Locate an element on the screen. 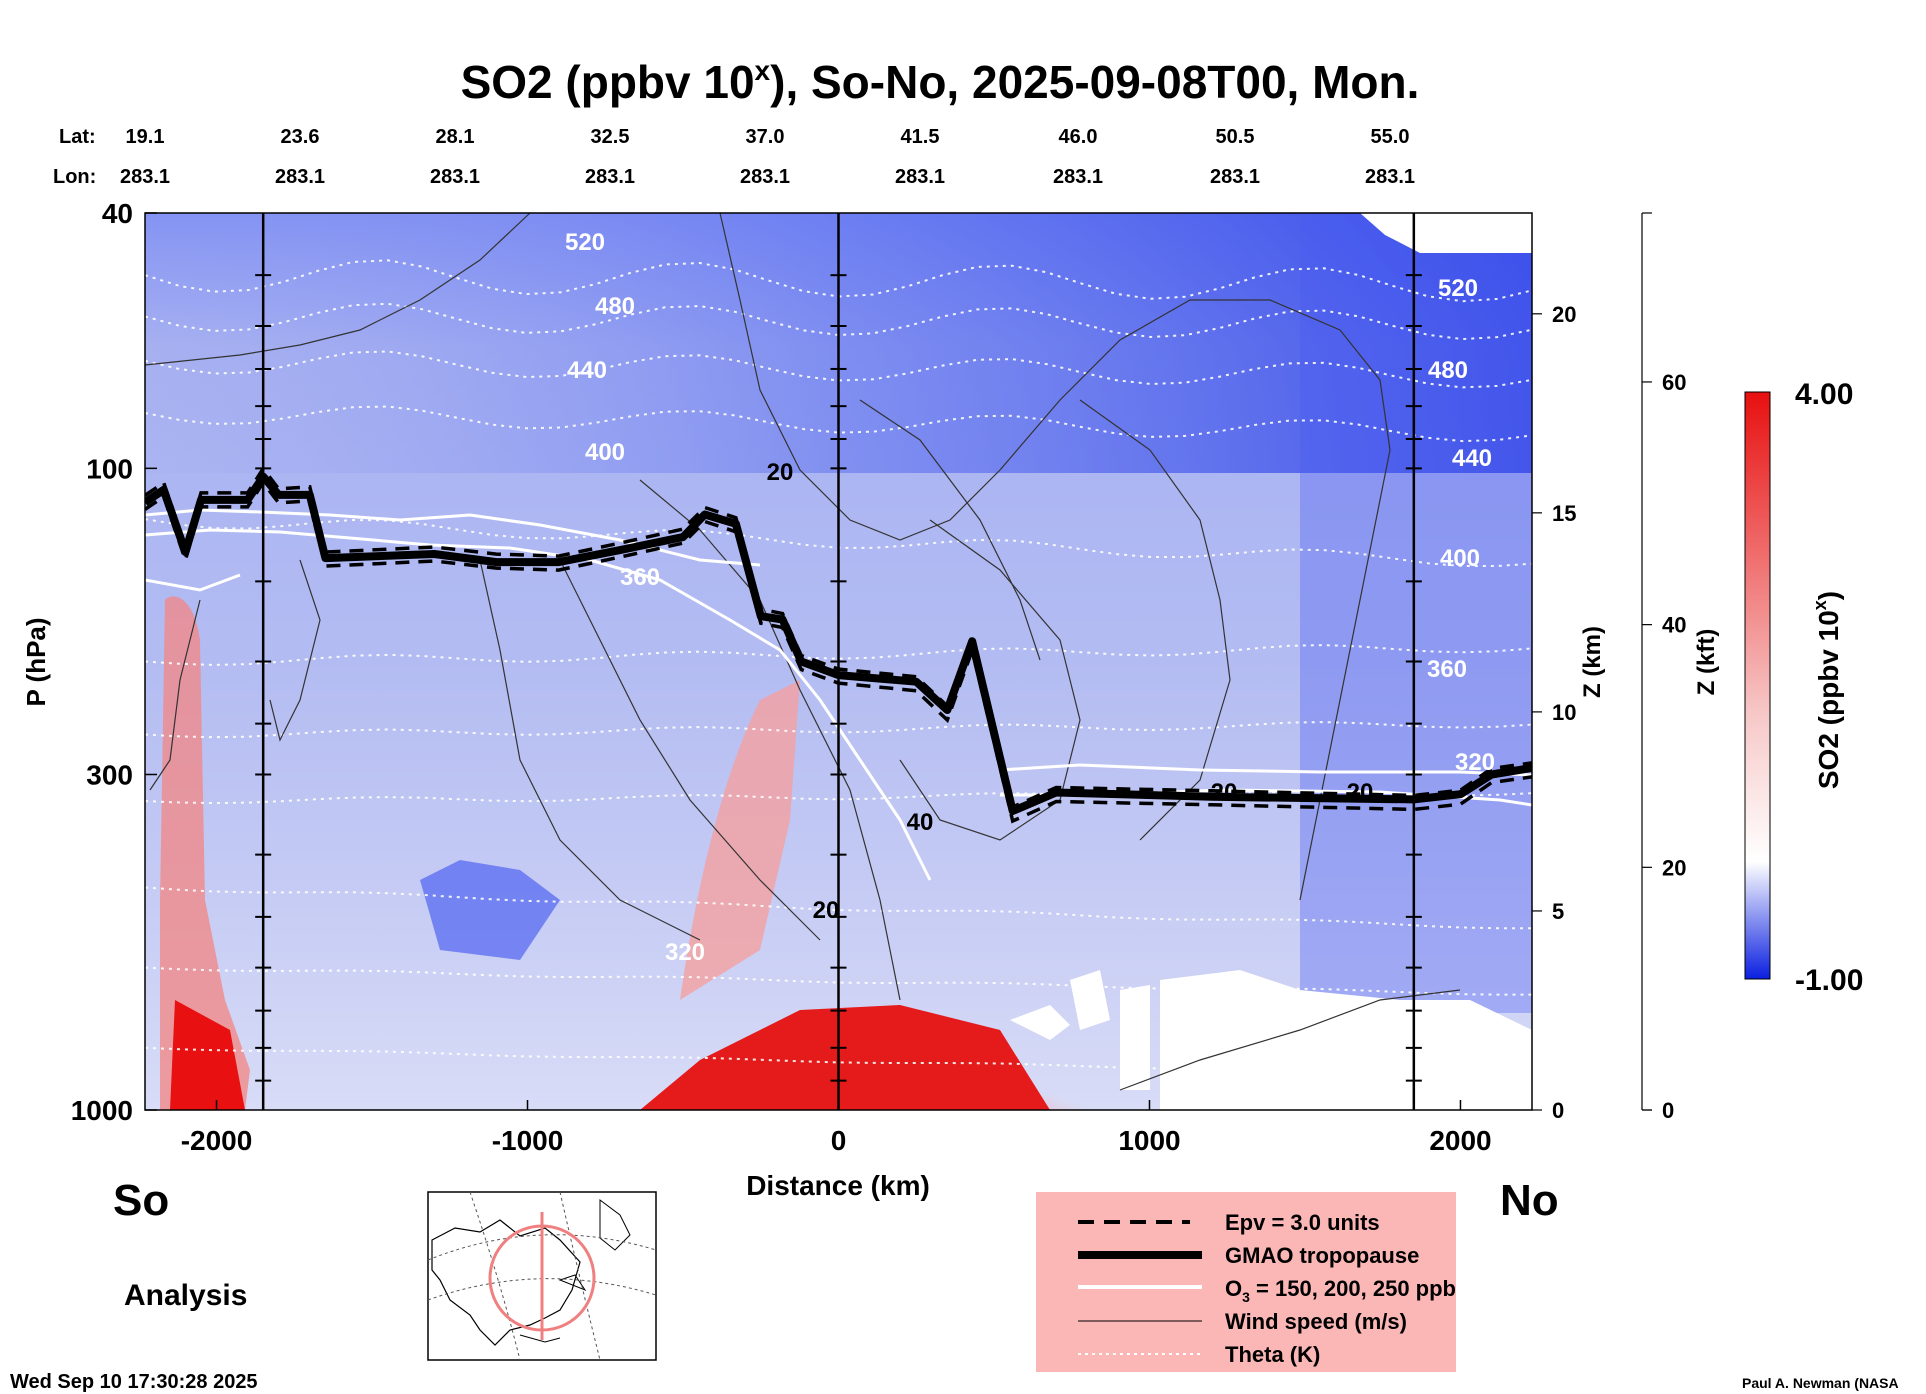 Image resolution: width=1926 pixels, height=1394 pixels. lat-value: 55.0 is located at coordinates (1390, 137).